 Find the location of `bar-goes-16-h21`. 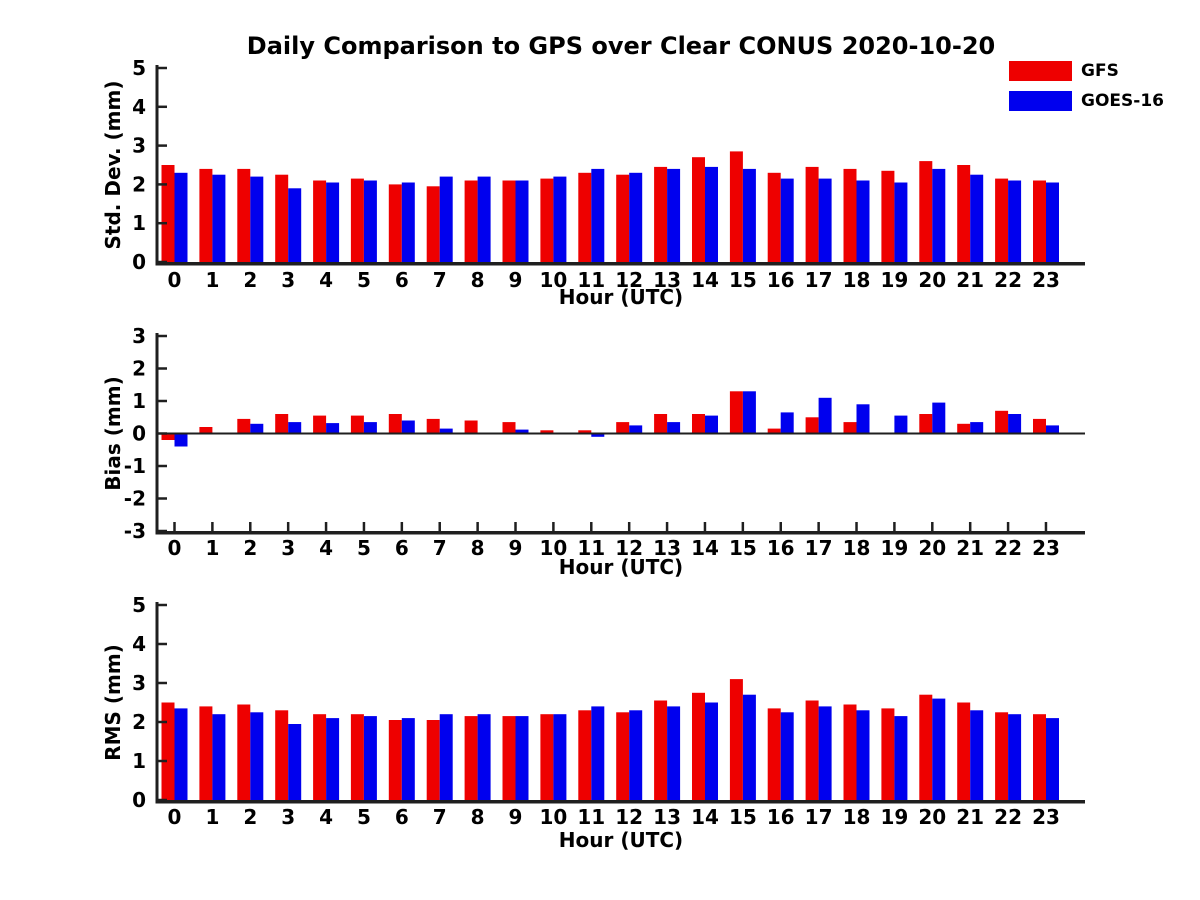

bar-goes-16-h21 is located at coordinates (977, 428).